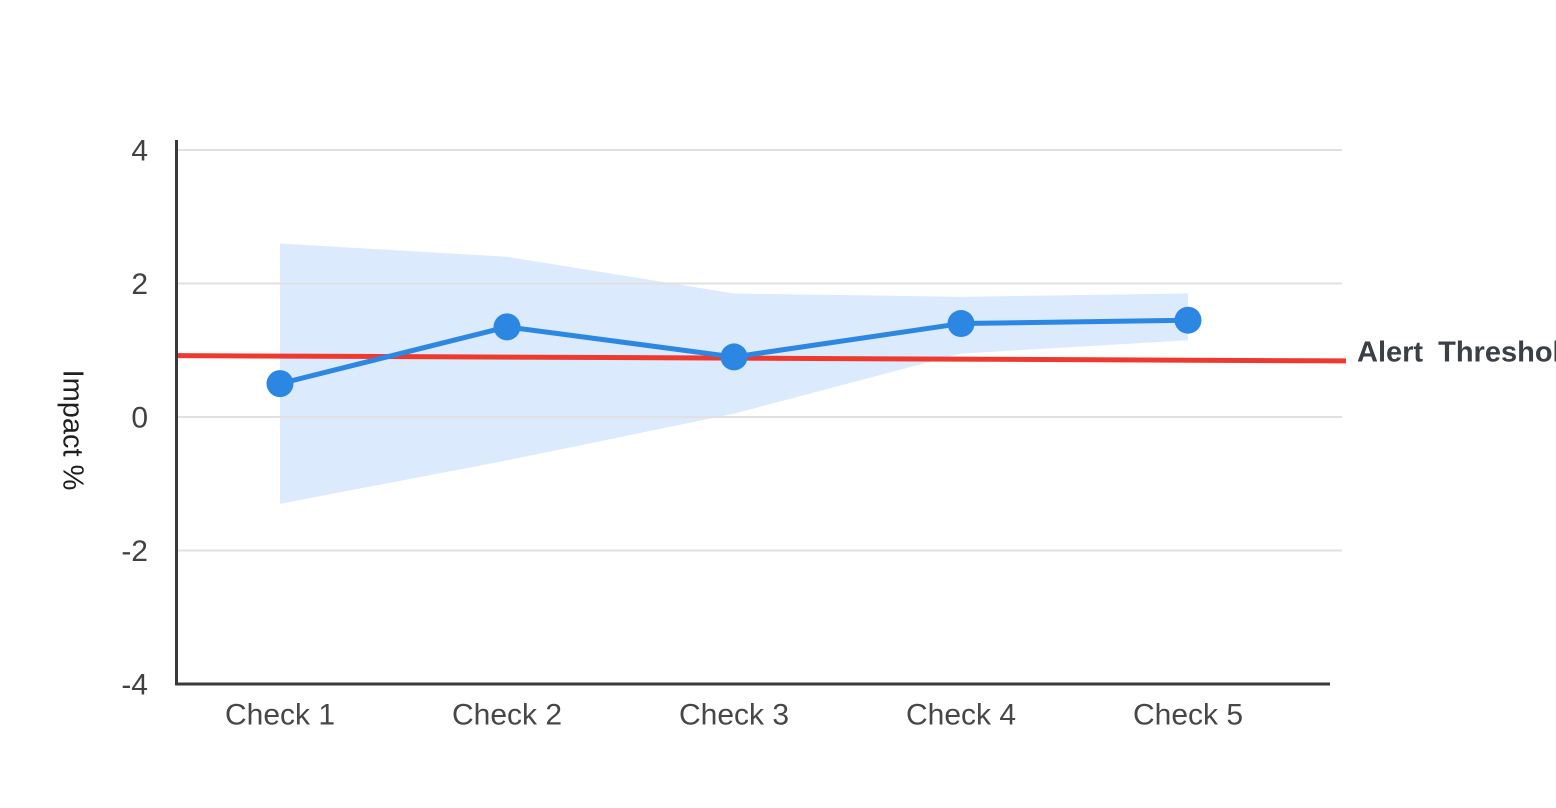 The height and width of the screenshot is (808, 1556). I want to click on alert-threshold-annotation: Alert Threshold, so click(1456, 352).